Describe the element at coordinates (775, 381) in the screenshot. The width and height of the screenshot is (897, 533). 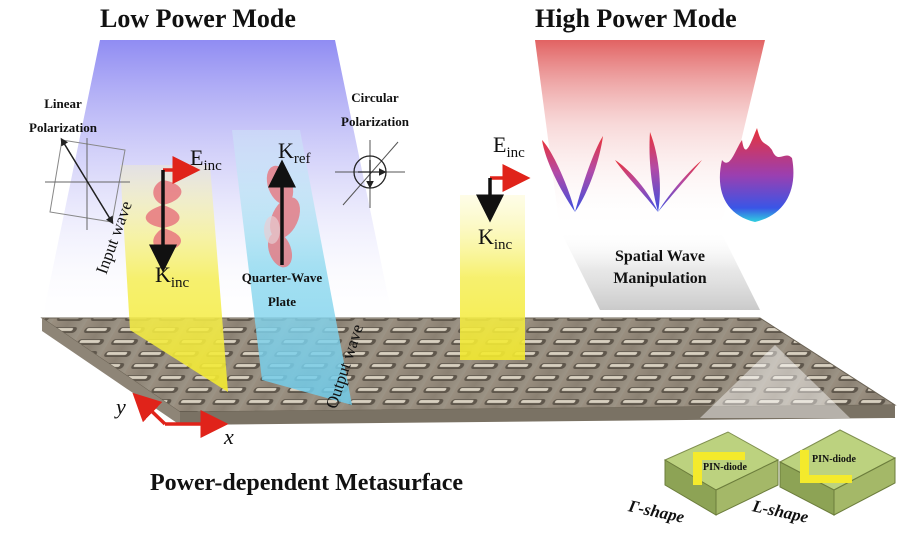
I see `highlight-triangle` at that location.